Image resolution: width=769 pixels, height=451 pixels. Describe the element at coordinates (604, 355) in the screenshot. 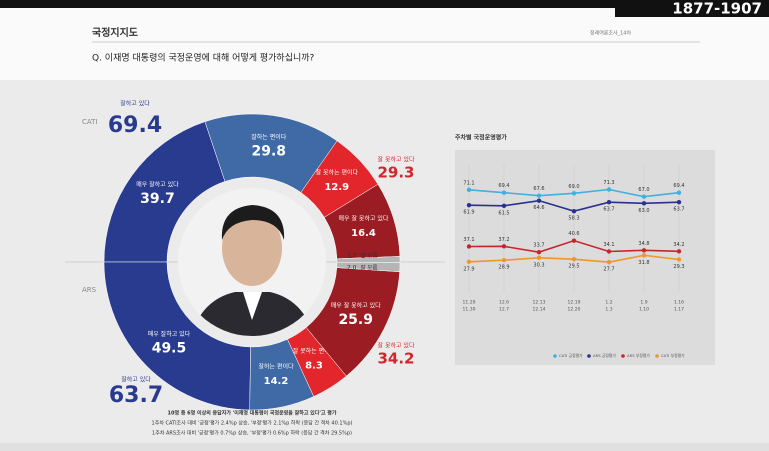

I see `legend-label: ARS 긍정평가` at that location.